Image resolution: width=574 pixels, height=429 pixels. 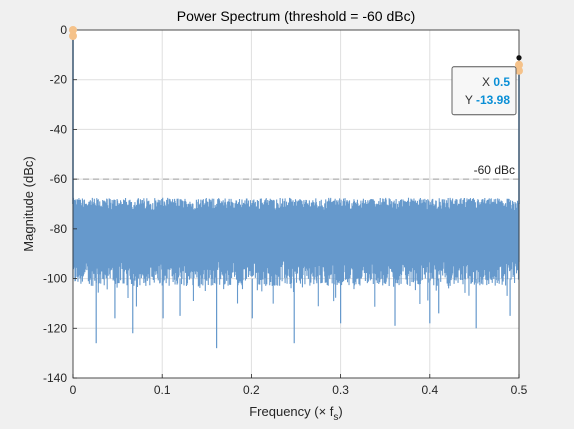 I want to click on threshold-group: -60 dBc, so click(x=296, y=171).